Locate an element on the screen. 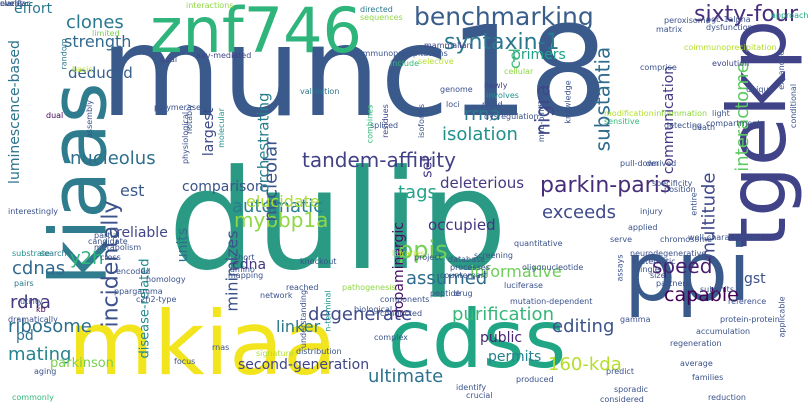  cloud-word: exceeds is located at coordinates (579, 212).